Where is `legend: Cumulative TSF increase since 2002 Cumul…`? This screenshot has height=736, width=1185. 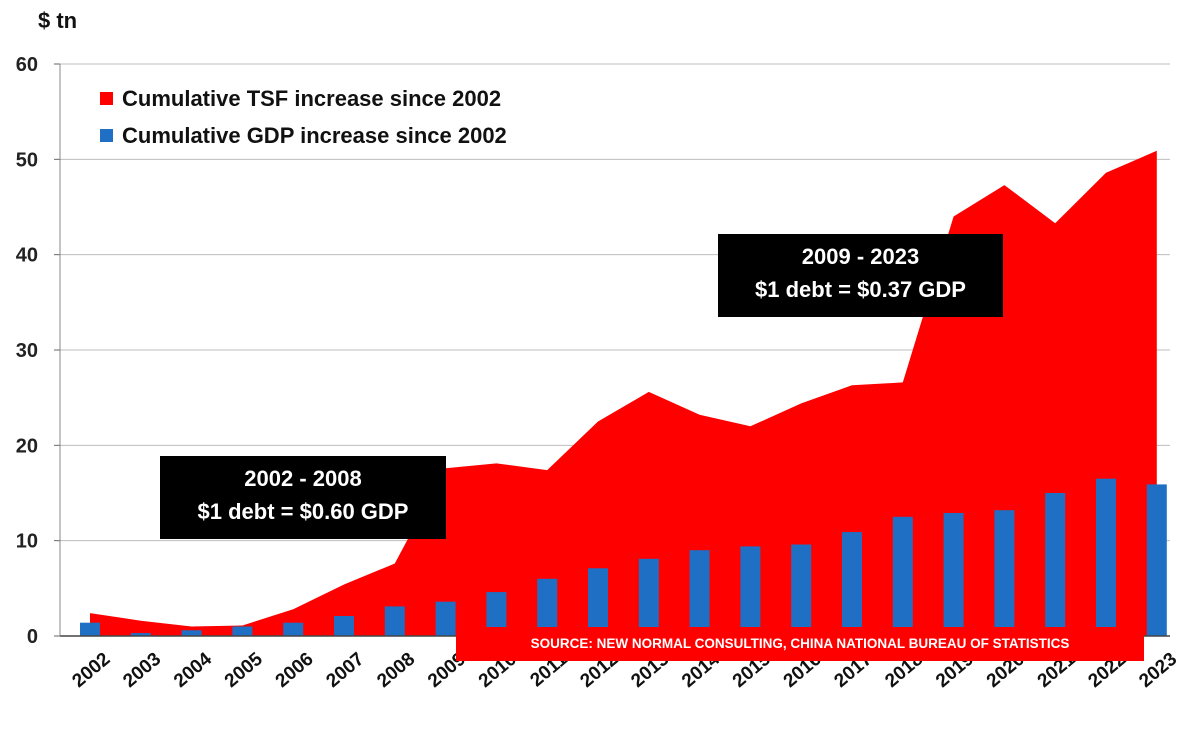
legend: Cumulative TSF increase since 2002 Cumul… is located at coordinates (303, 117).